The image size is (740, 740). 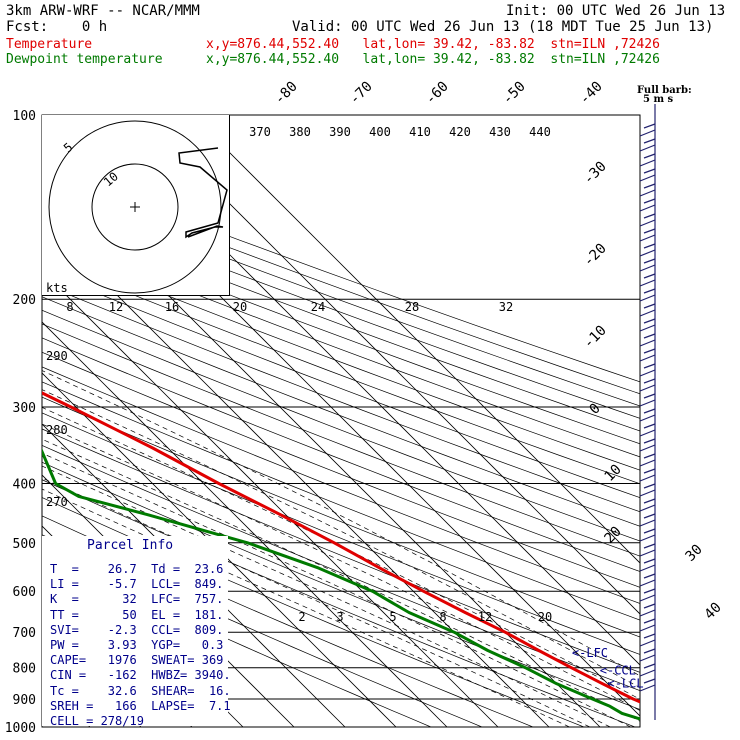 I want to click on isotherm-label: -20, so click(x=595, y=255).